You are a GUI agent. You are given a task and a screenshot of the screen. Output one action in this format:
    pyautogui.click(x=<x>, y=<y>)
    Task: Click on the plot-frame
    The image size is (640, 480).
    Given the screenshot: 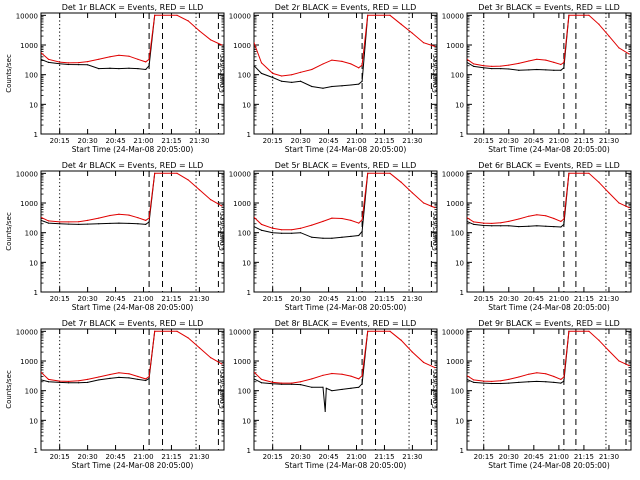 What is the action you would take?
    pyautogui.click(x=549, y=73)
    